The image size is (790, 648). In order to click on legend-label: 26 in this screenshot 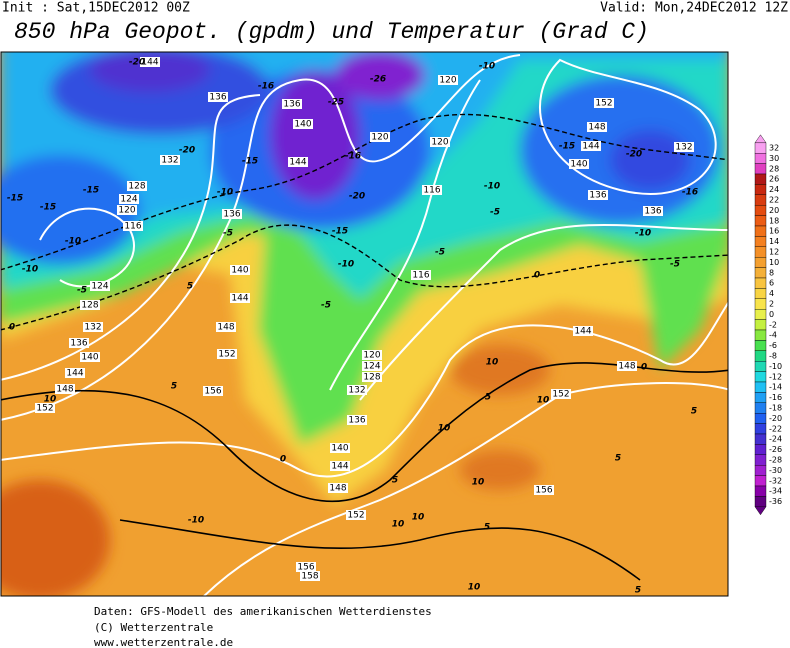, I will do `click(774, 179)`.